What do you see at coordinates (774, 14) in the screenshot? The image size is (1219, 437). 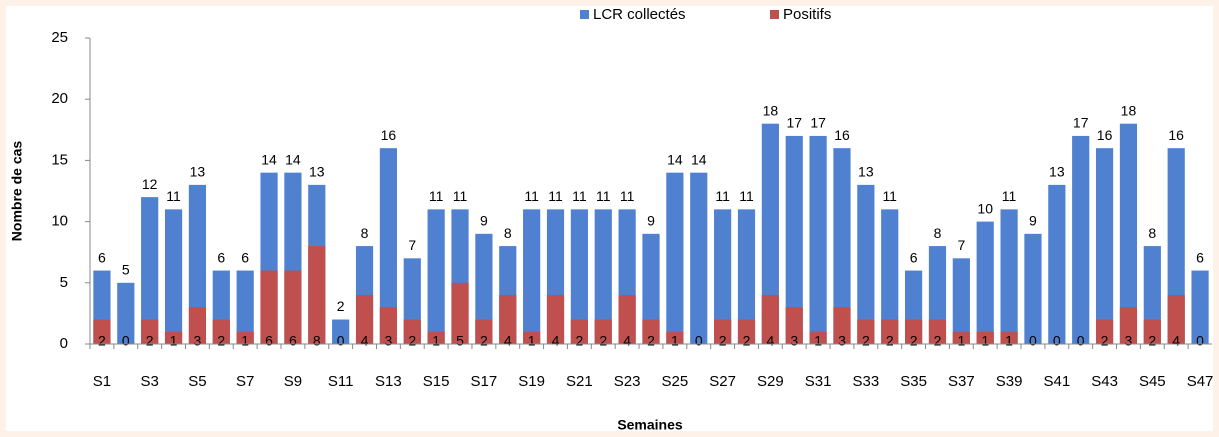 I see `legend-swatch` at bounding box center [774, 14].